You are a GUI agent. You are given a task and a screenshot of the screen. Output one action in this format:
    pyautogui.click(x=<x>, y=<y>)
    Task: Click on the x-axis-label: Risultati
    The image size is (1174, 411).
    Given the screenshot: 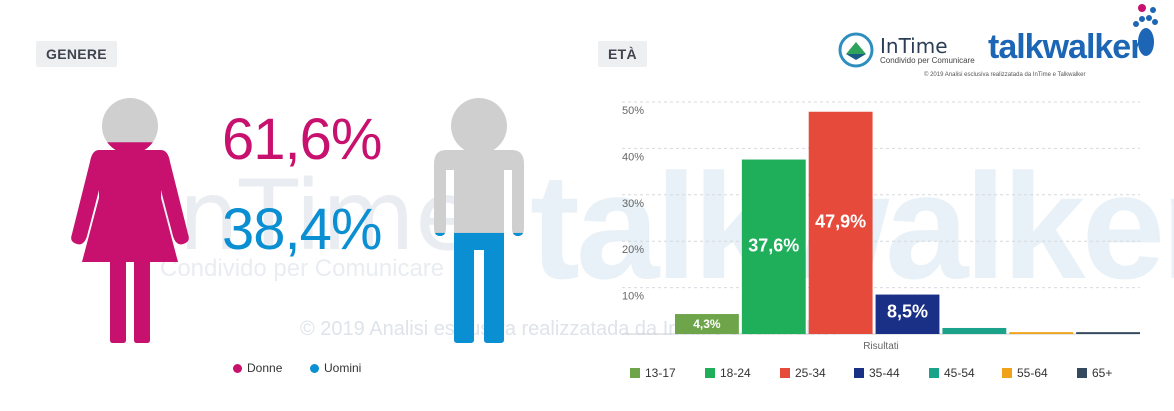 What is the action you would take?
    pyautogui.click(x=881, y=346)
    